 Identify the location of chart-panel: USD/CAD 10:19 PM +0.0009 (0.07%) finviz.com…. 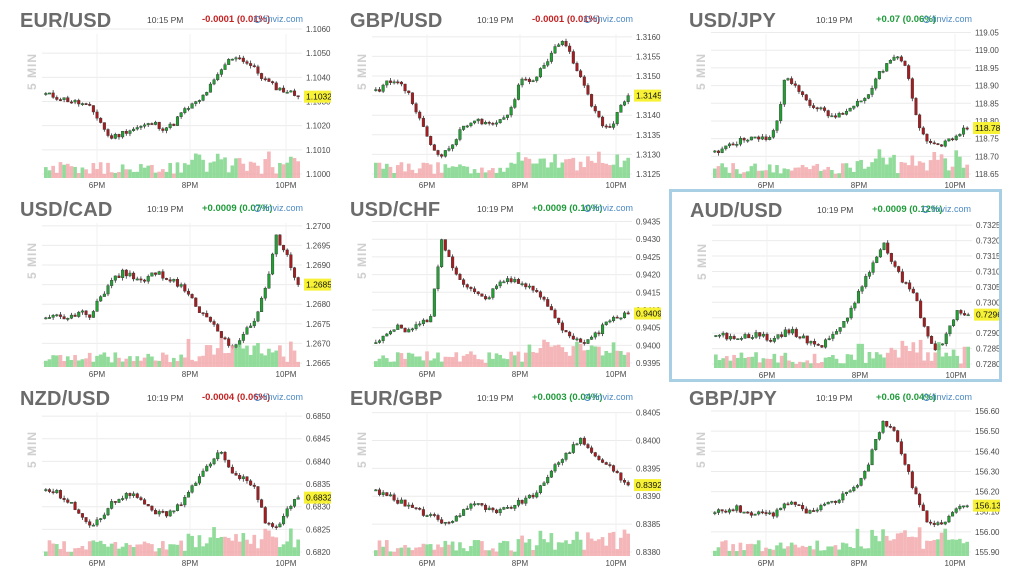
(166, 285).